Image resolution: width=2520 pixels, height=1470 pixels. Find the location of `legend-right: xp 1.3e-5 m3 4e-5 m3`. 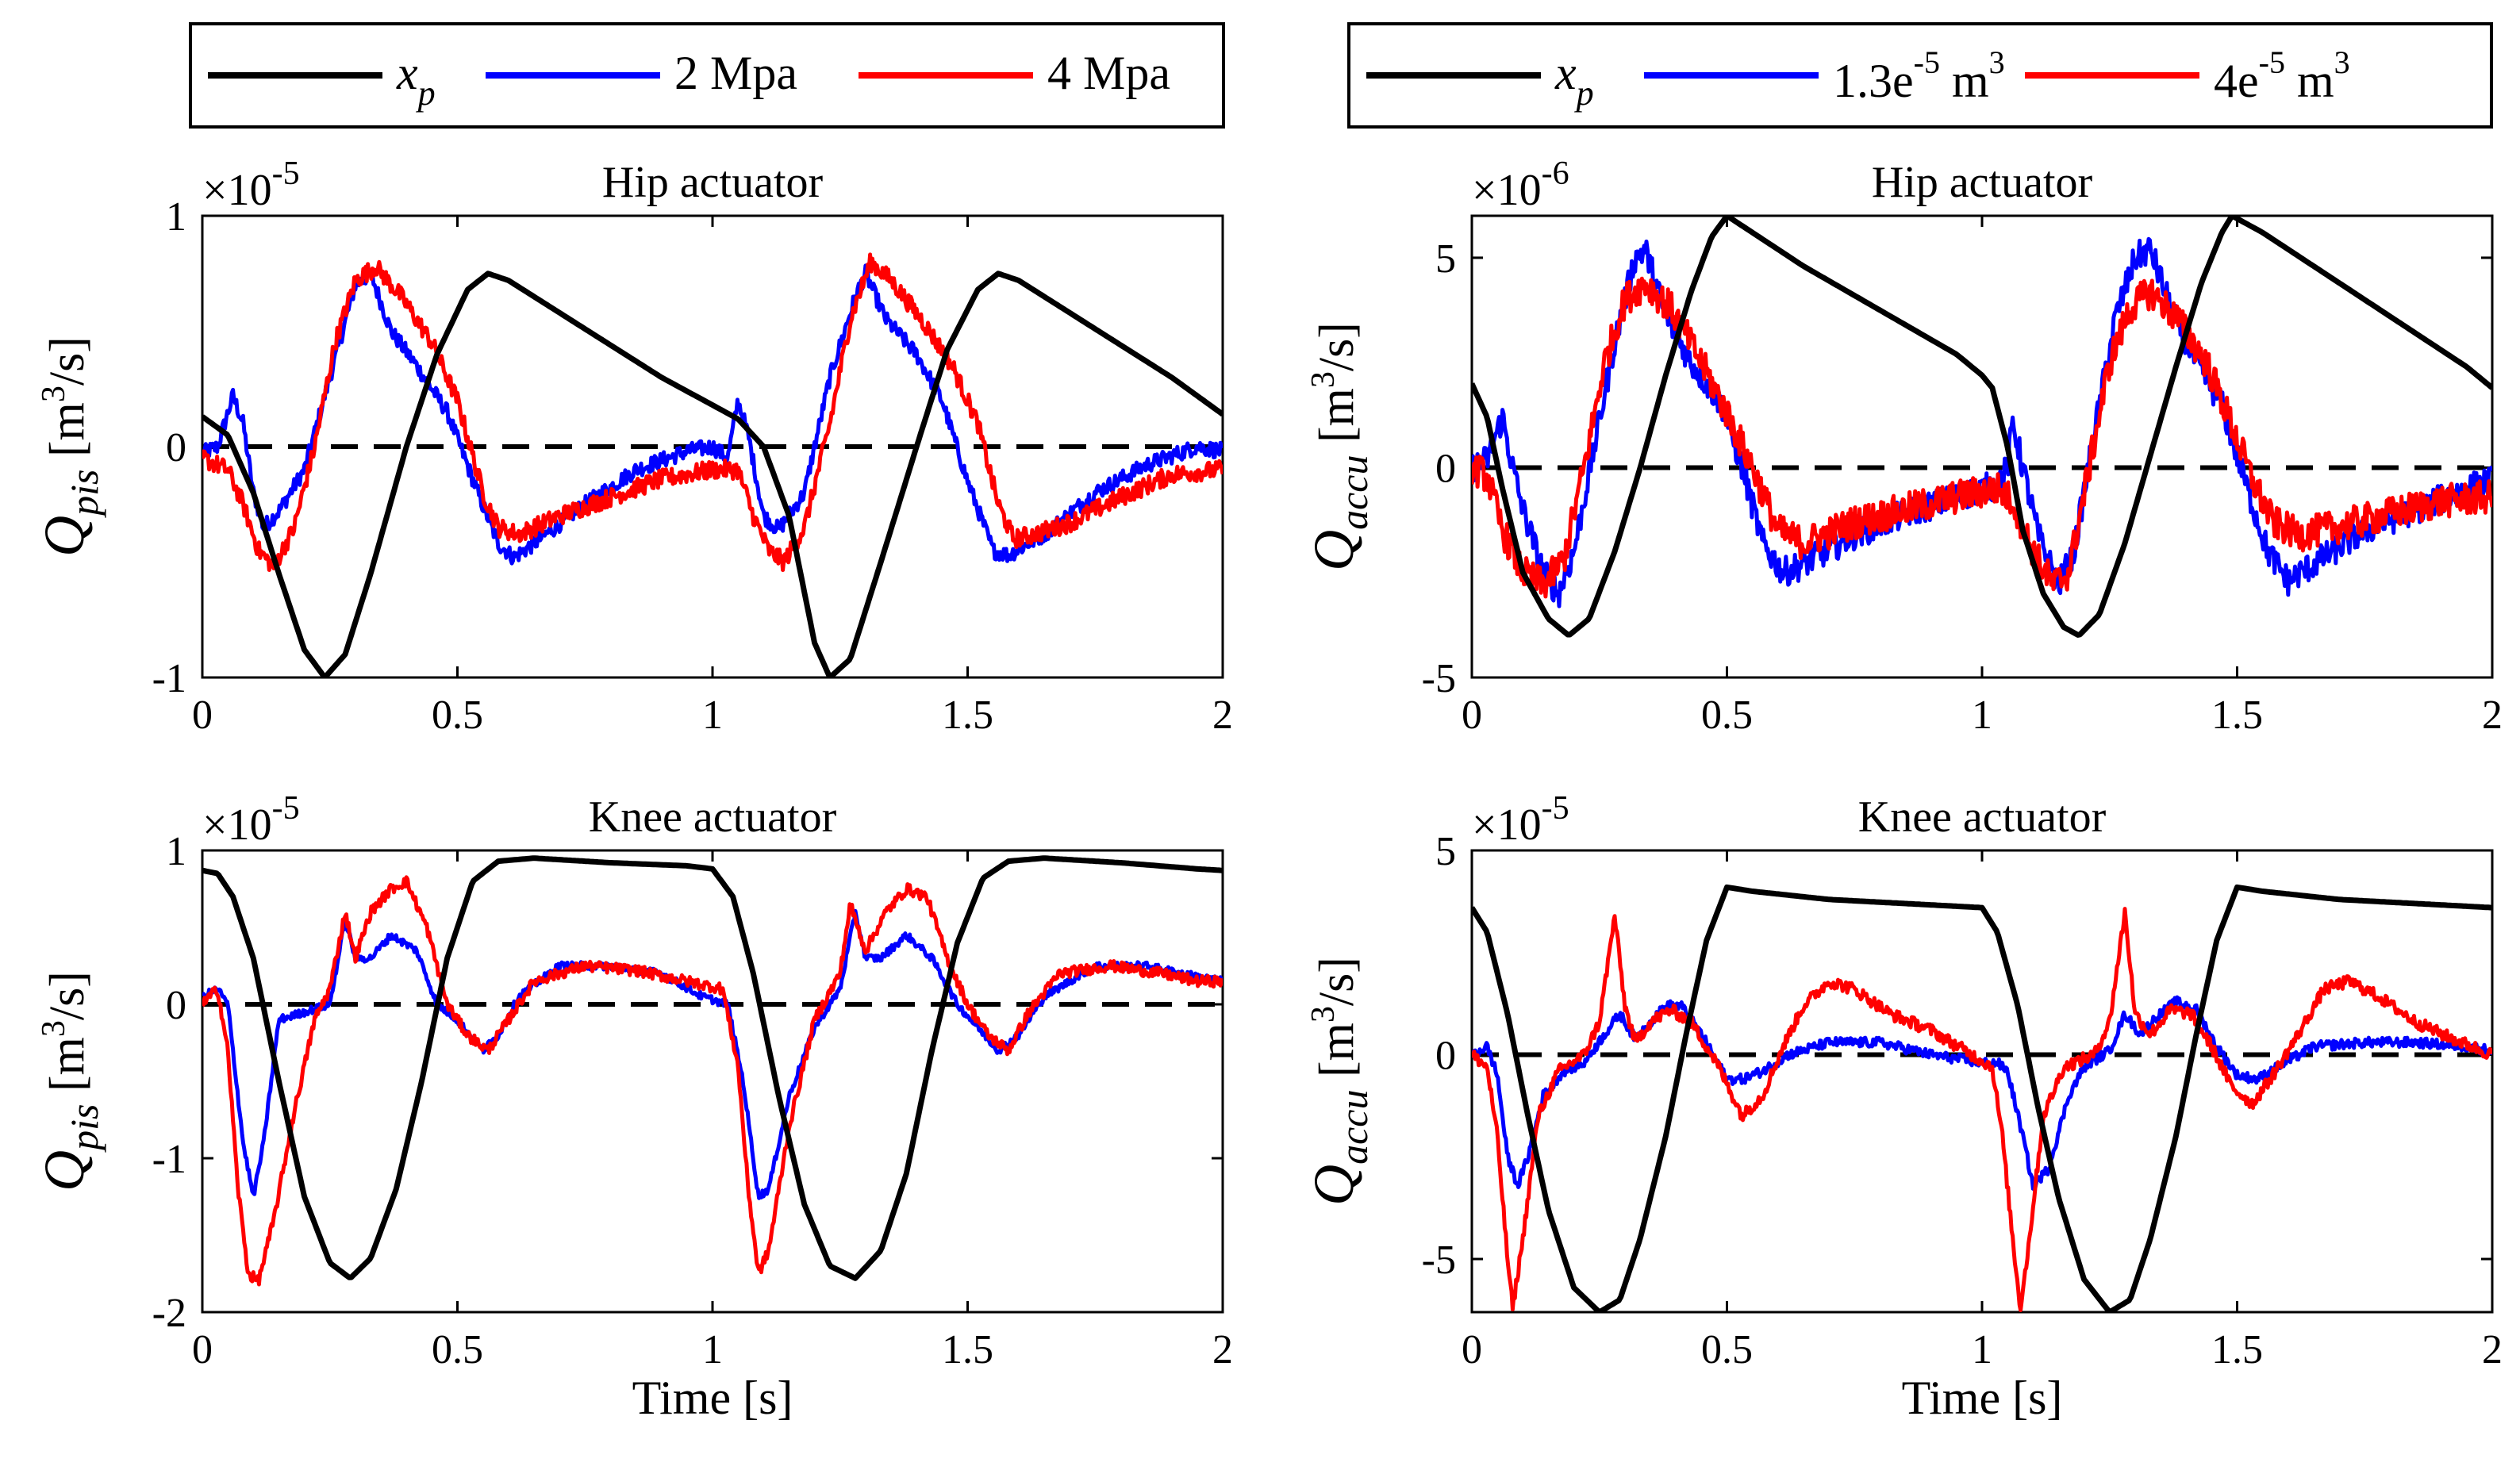

legend-right: xp 1.3e-5 m3 4e-5 m3 is located at coordinates (1920, 75).